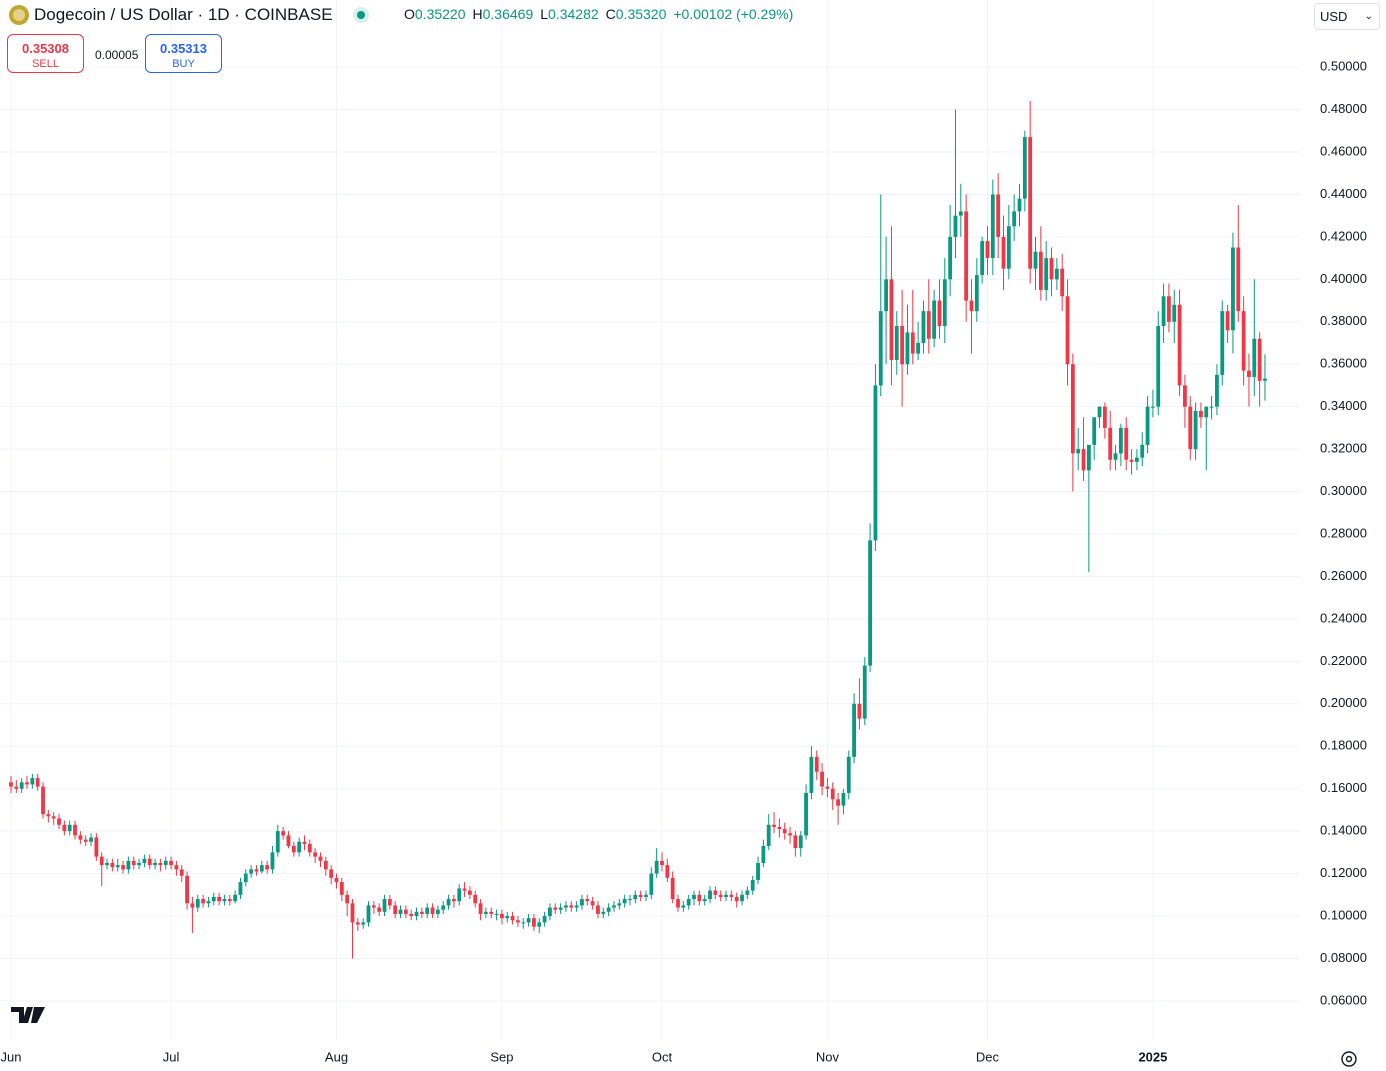 The image size is (1386, 1071). I want to click on currency-select: USD ⌄, so click(1347, 16).